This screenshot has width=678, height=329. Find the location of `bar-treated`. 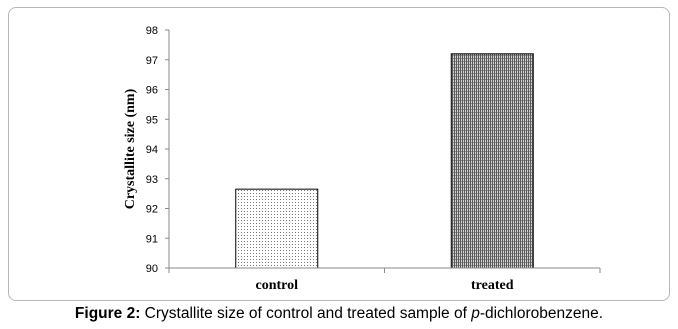

bar-treated is located at coordinates (492, 161).